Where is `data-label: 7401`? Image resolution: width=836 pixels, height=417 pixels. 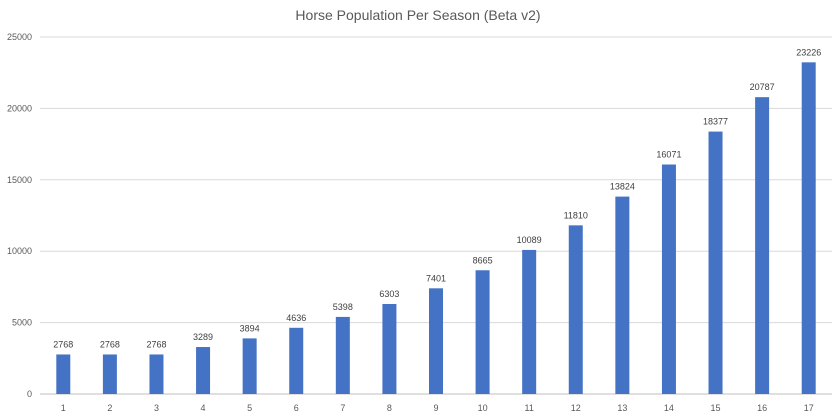
data-label: 7401 is located at coordinates (436, 278).